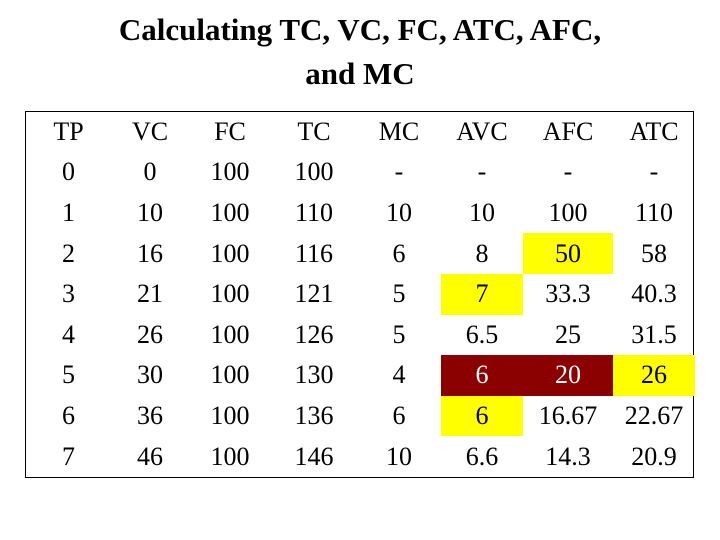  I want to click on cell-vc: 0, so click(150, 172).